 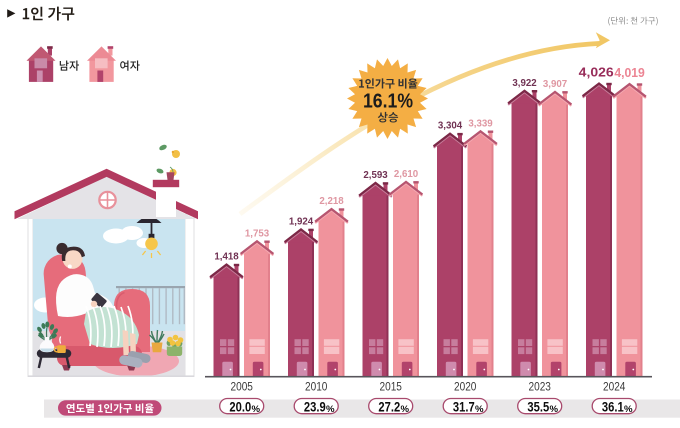 What do you see at coordinates (242, 387) in the screenshot?
I see `svg-text: 2005` at bounding box center [242, 387].